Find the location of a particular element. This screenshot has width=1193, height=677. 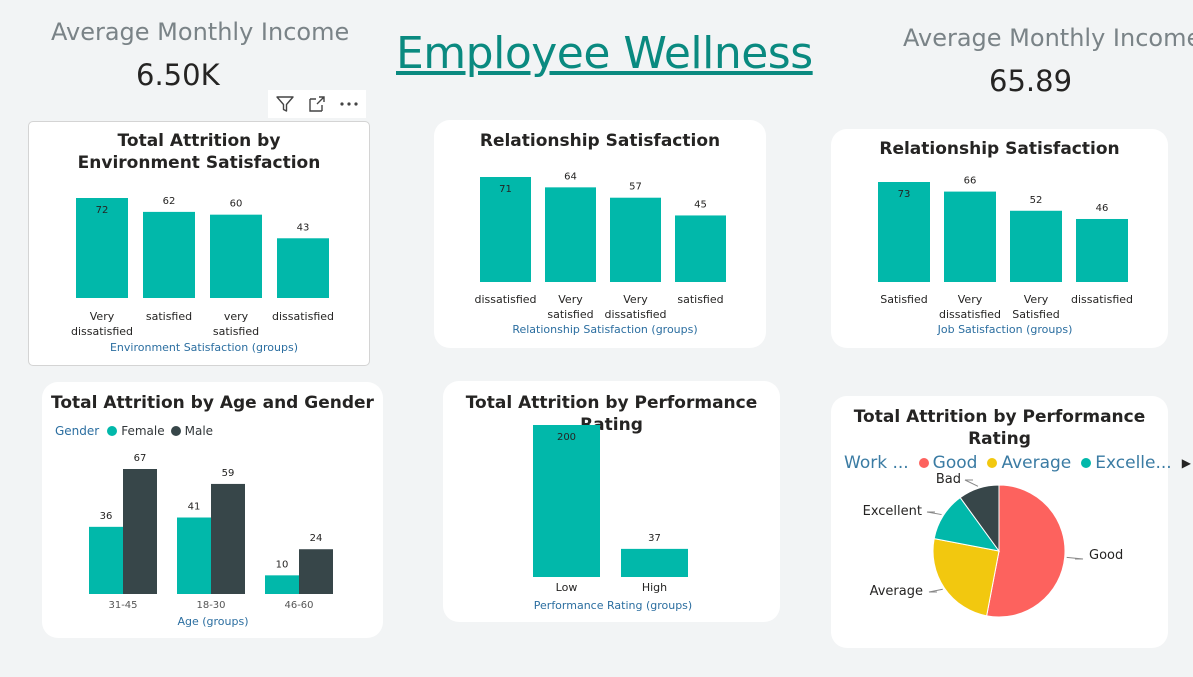

pie-label-average: Average is located at coordinates (896, 591).